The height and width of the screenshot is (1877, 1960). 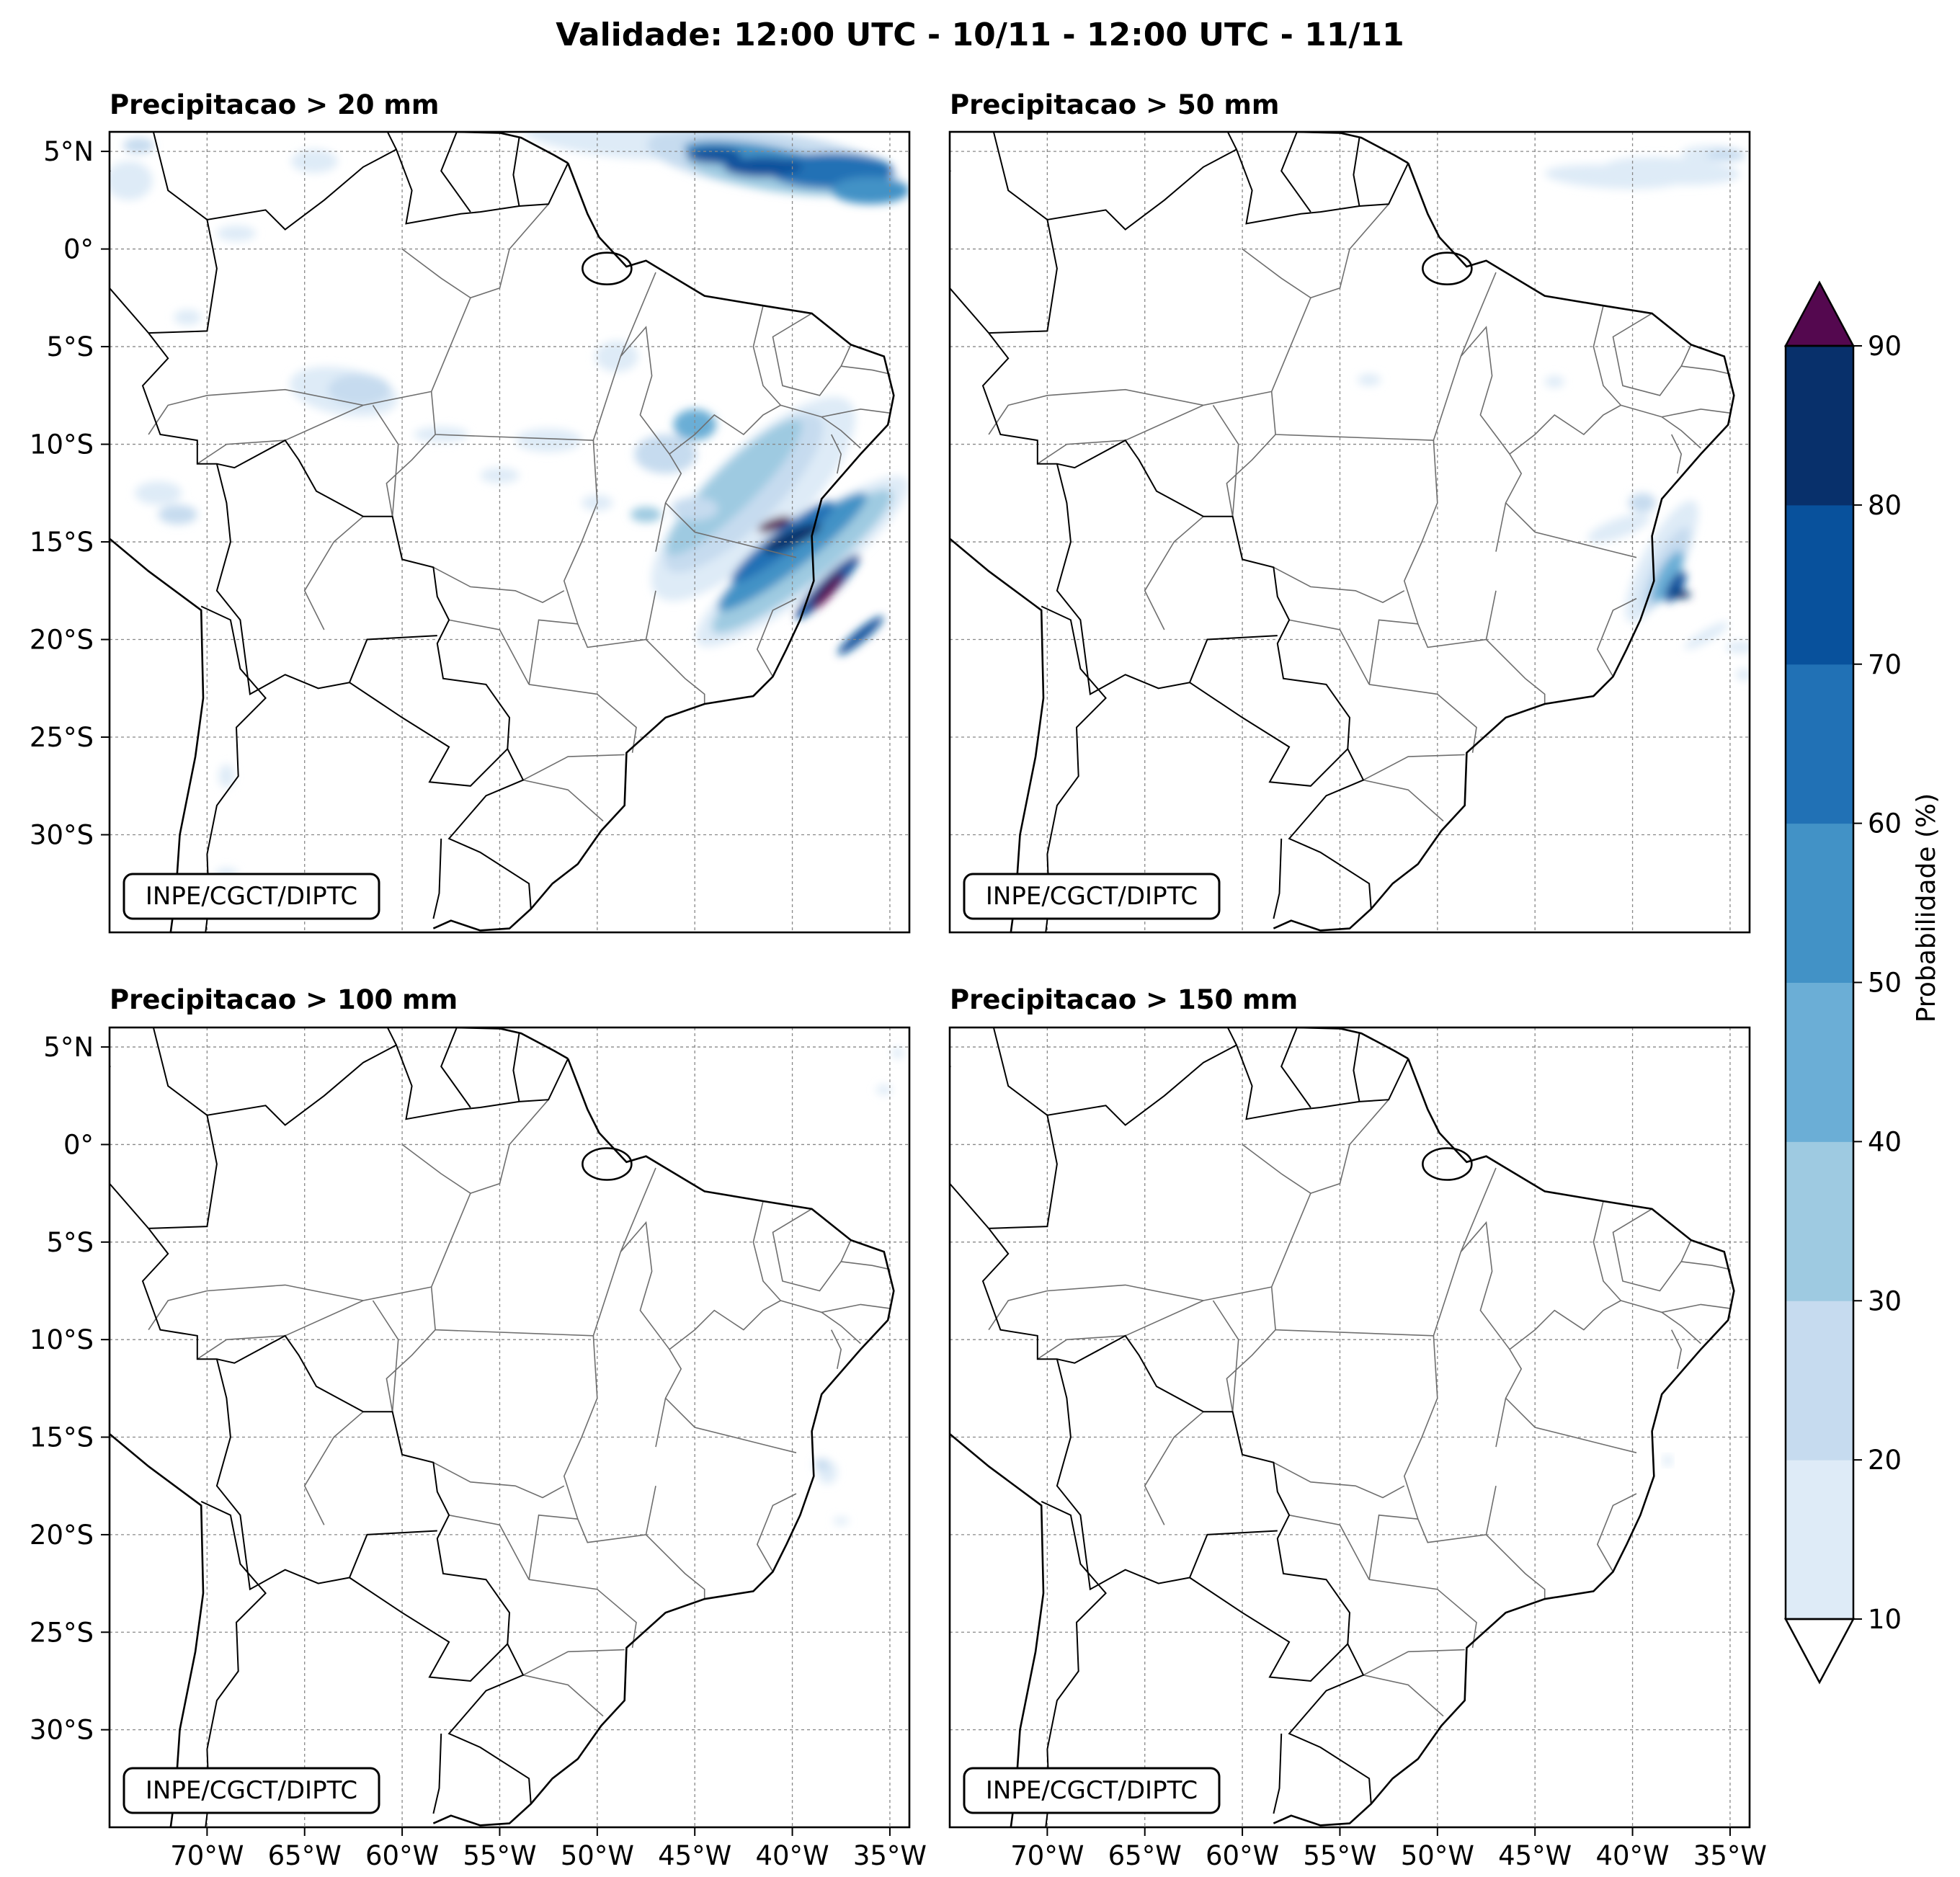 I want to click on longitude-labels-right: 70°W 65°W 60°W 55°W 50°W 45°W 40°W 35°W, so click(x=1388, y=1849).